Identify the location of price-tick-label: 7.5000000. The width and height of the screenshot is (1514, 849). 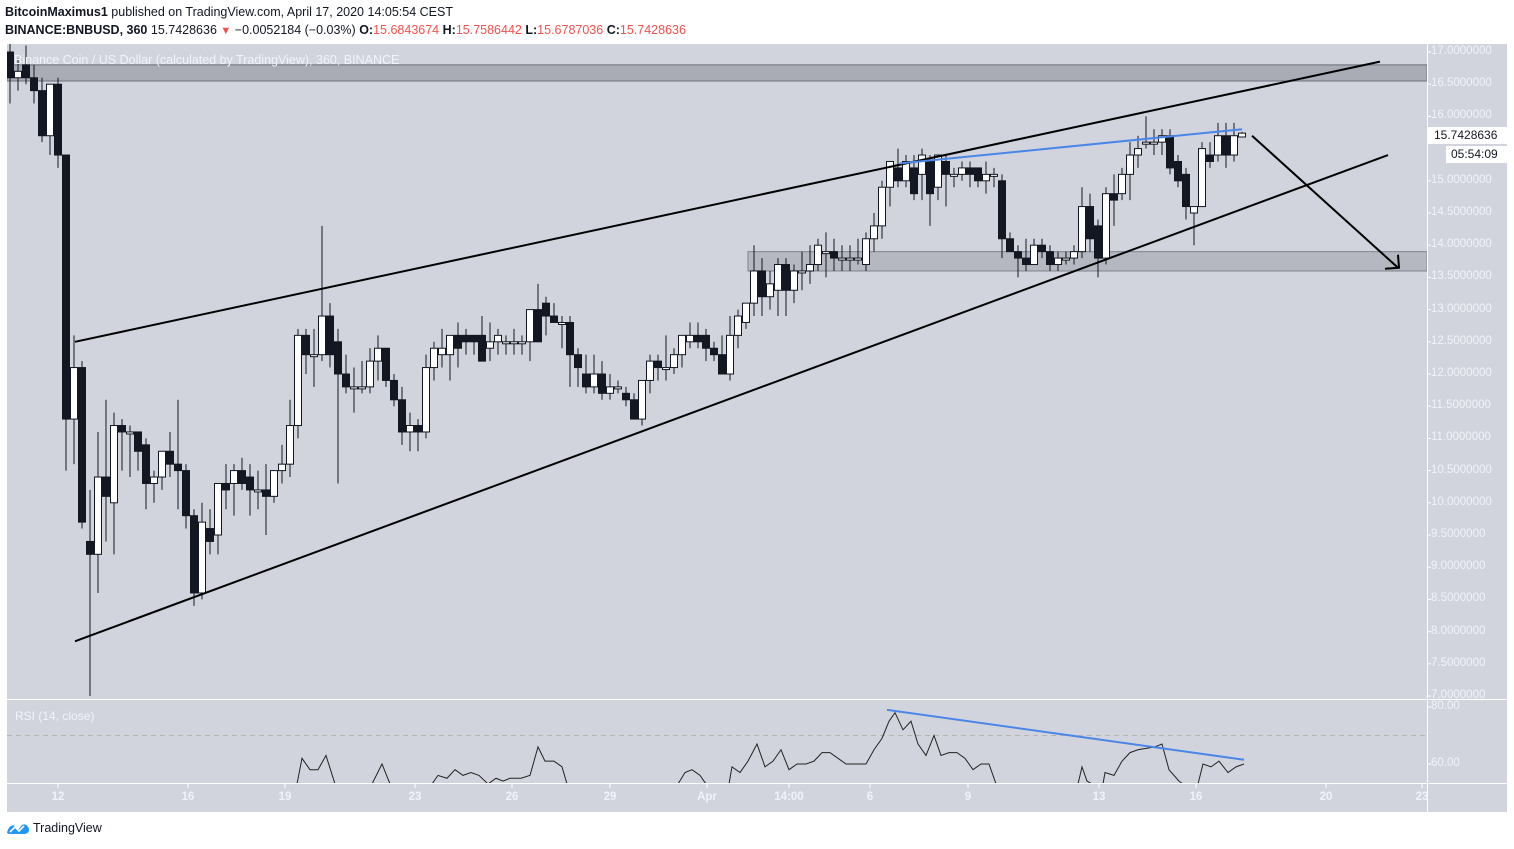
(1458, 662).